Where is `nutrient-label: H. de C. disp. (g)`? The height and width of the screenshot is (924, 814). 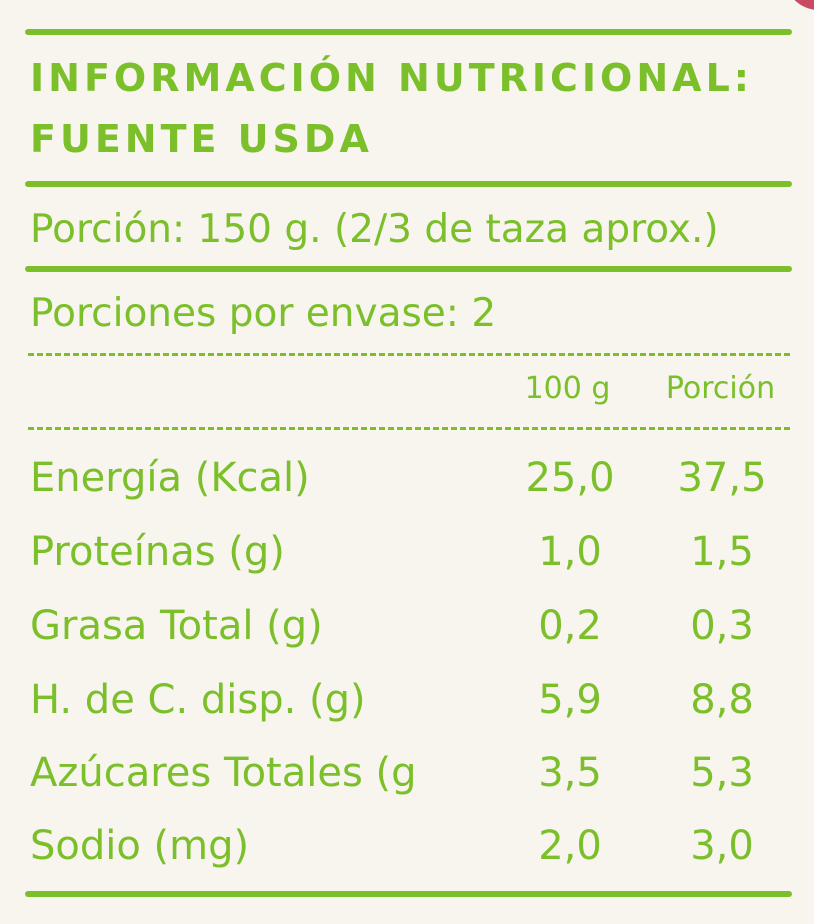
nutrient-label: H. de C. disp. (g) is located at coordinates (198, 700).